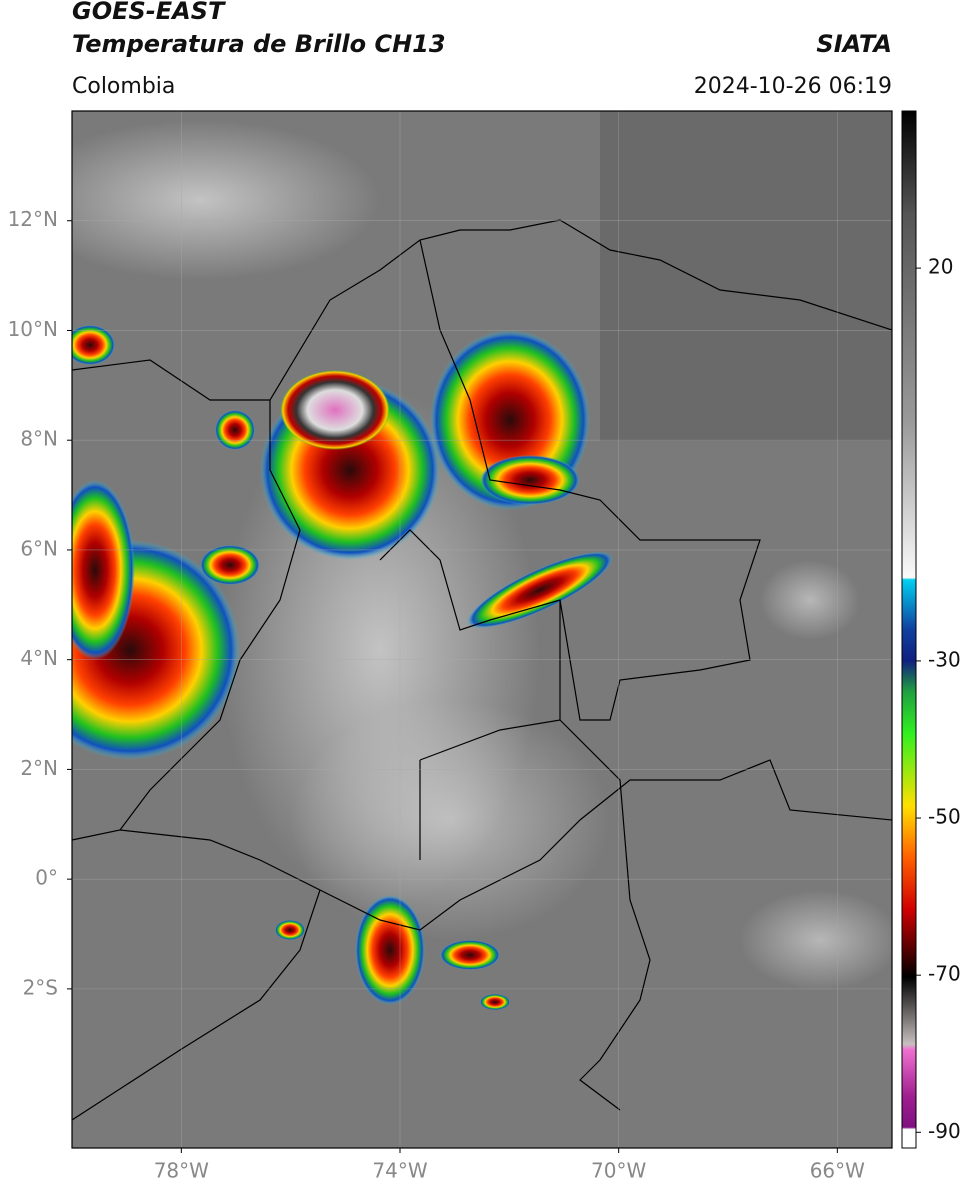  What do you see at coordinates (39, 439) in the screenshot?
I see `y-tick-label: 8°N` at bounding box center [39, 439].